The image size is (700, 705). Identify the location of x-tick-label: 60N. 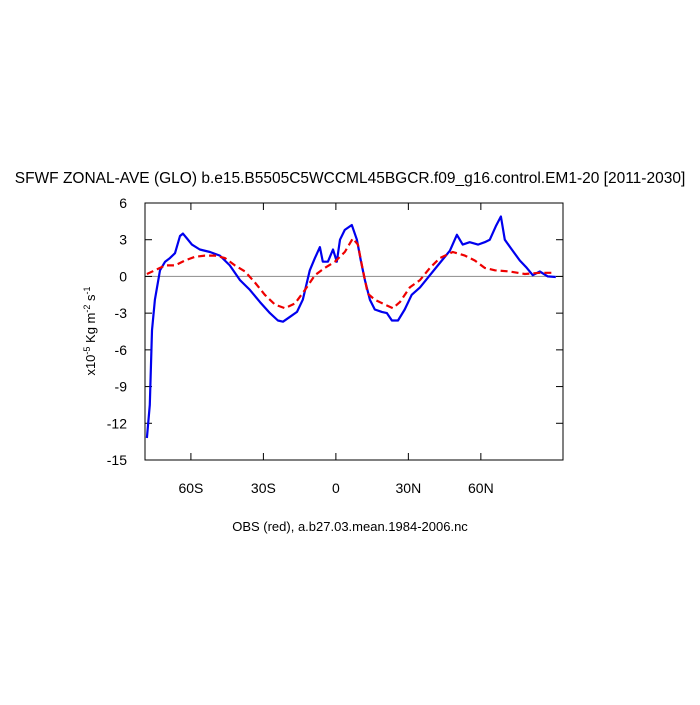
(481, 488).